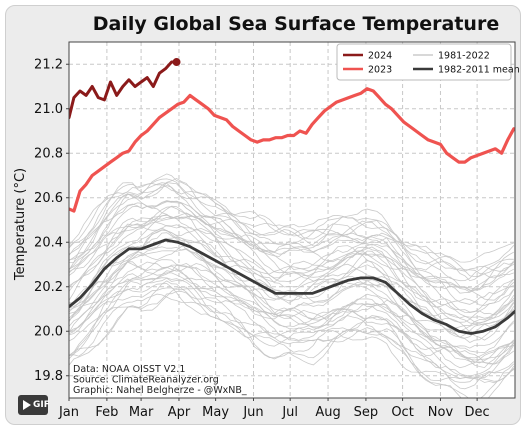  I want to click on chart-title: Daily Global Sea Surface Temperature, so click(296, 24).